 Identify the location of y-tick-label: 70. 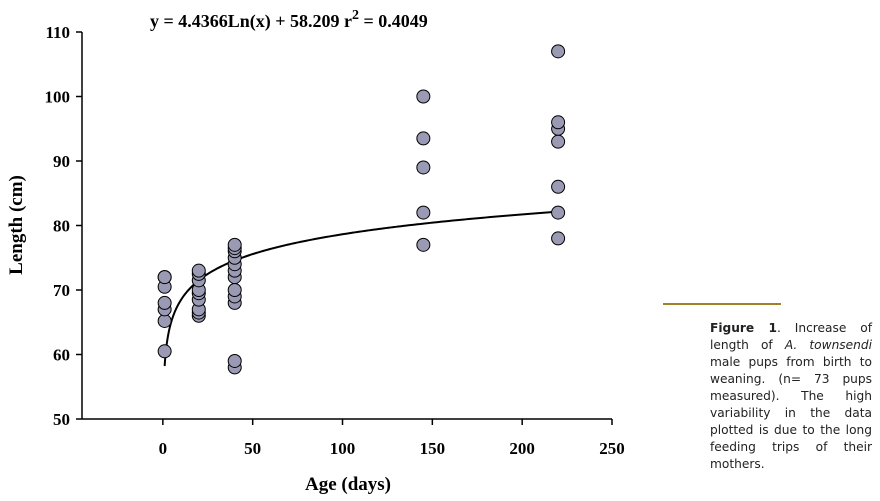
(61, 290).